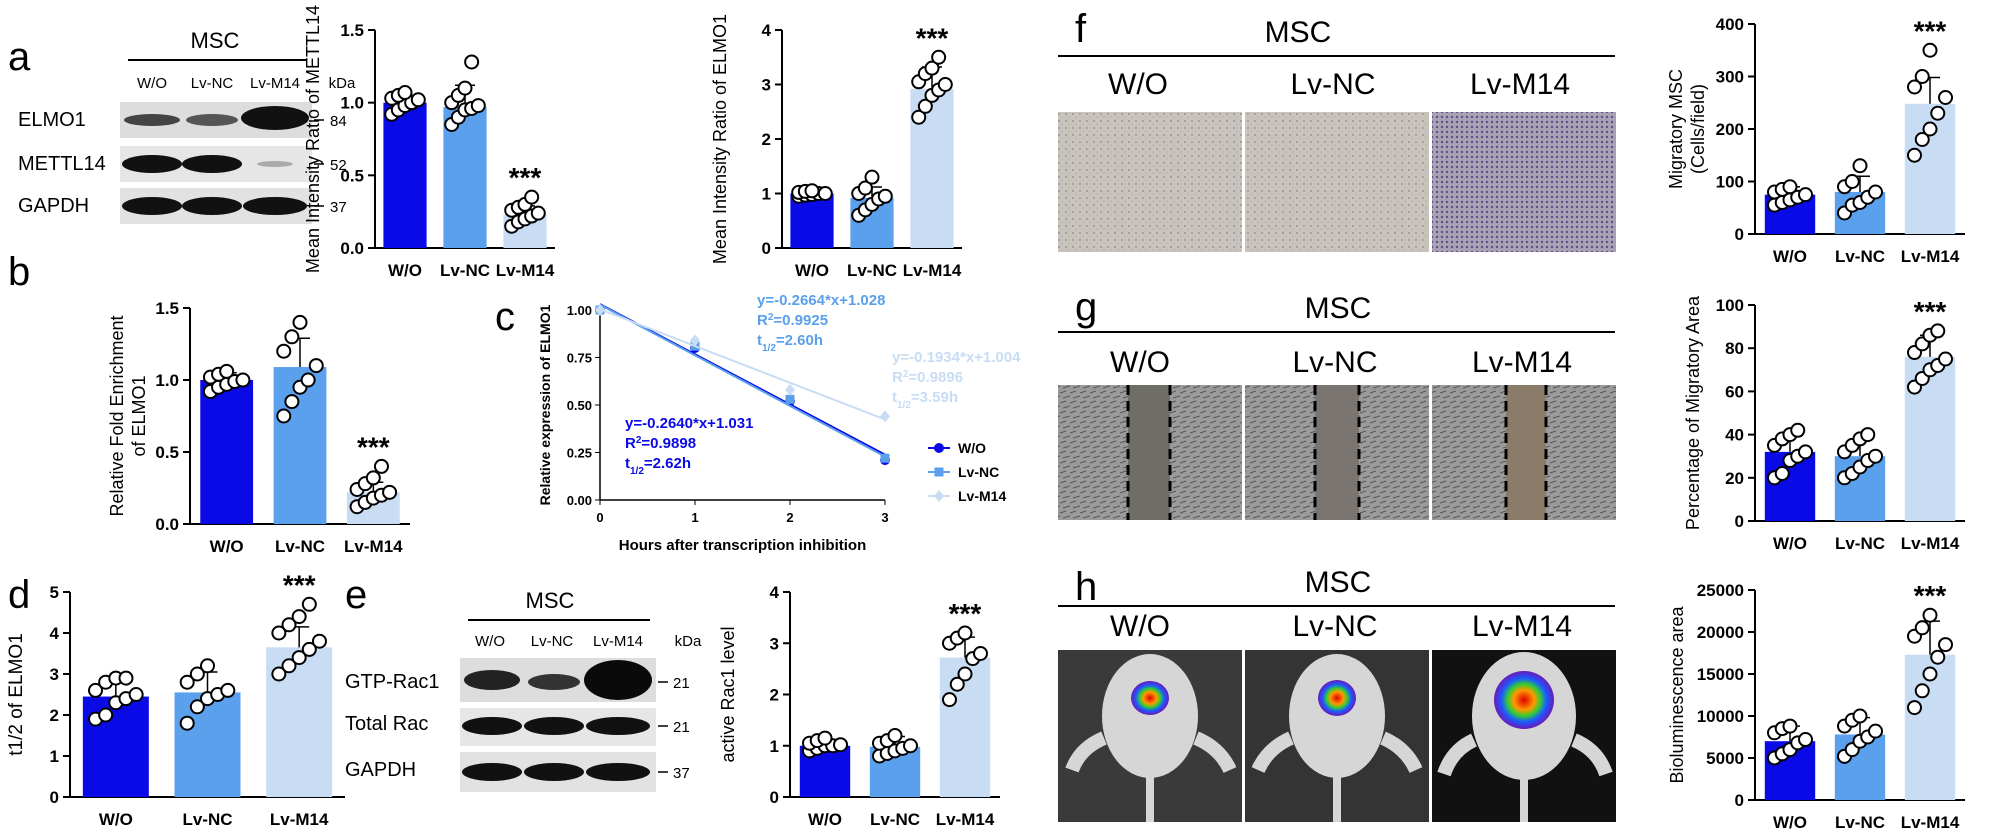 The height and width of the screenshot is (835, 2008). I want to click on bar-W/O, so click(115, 746).